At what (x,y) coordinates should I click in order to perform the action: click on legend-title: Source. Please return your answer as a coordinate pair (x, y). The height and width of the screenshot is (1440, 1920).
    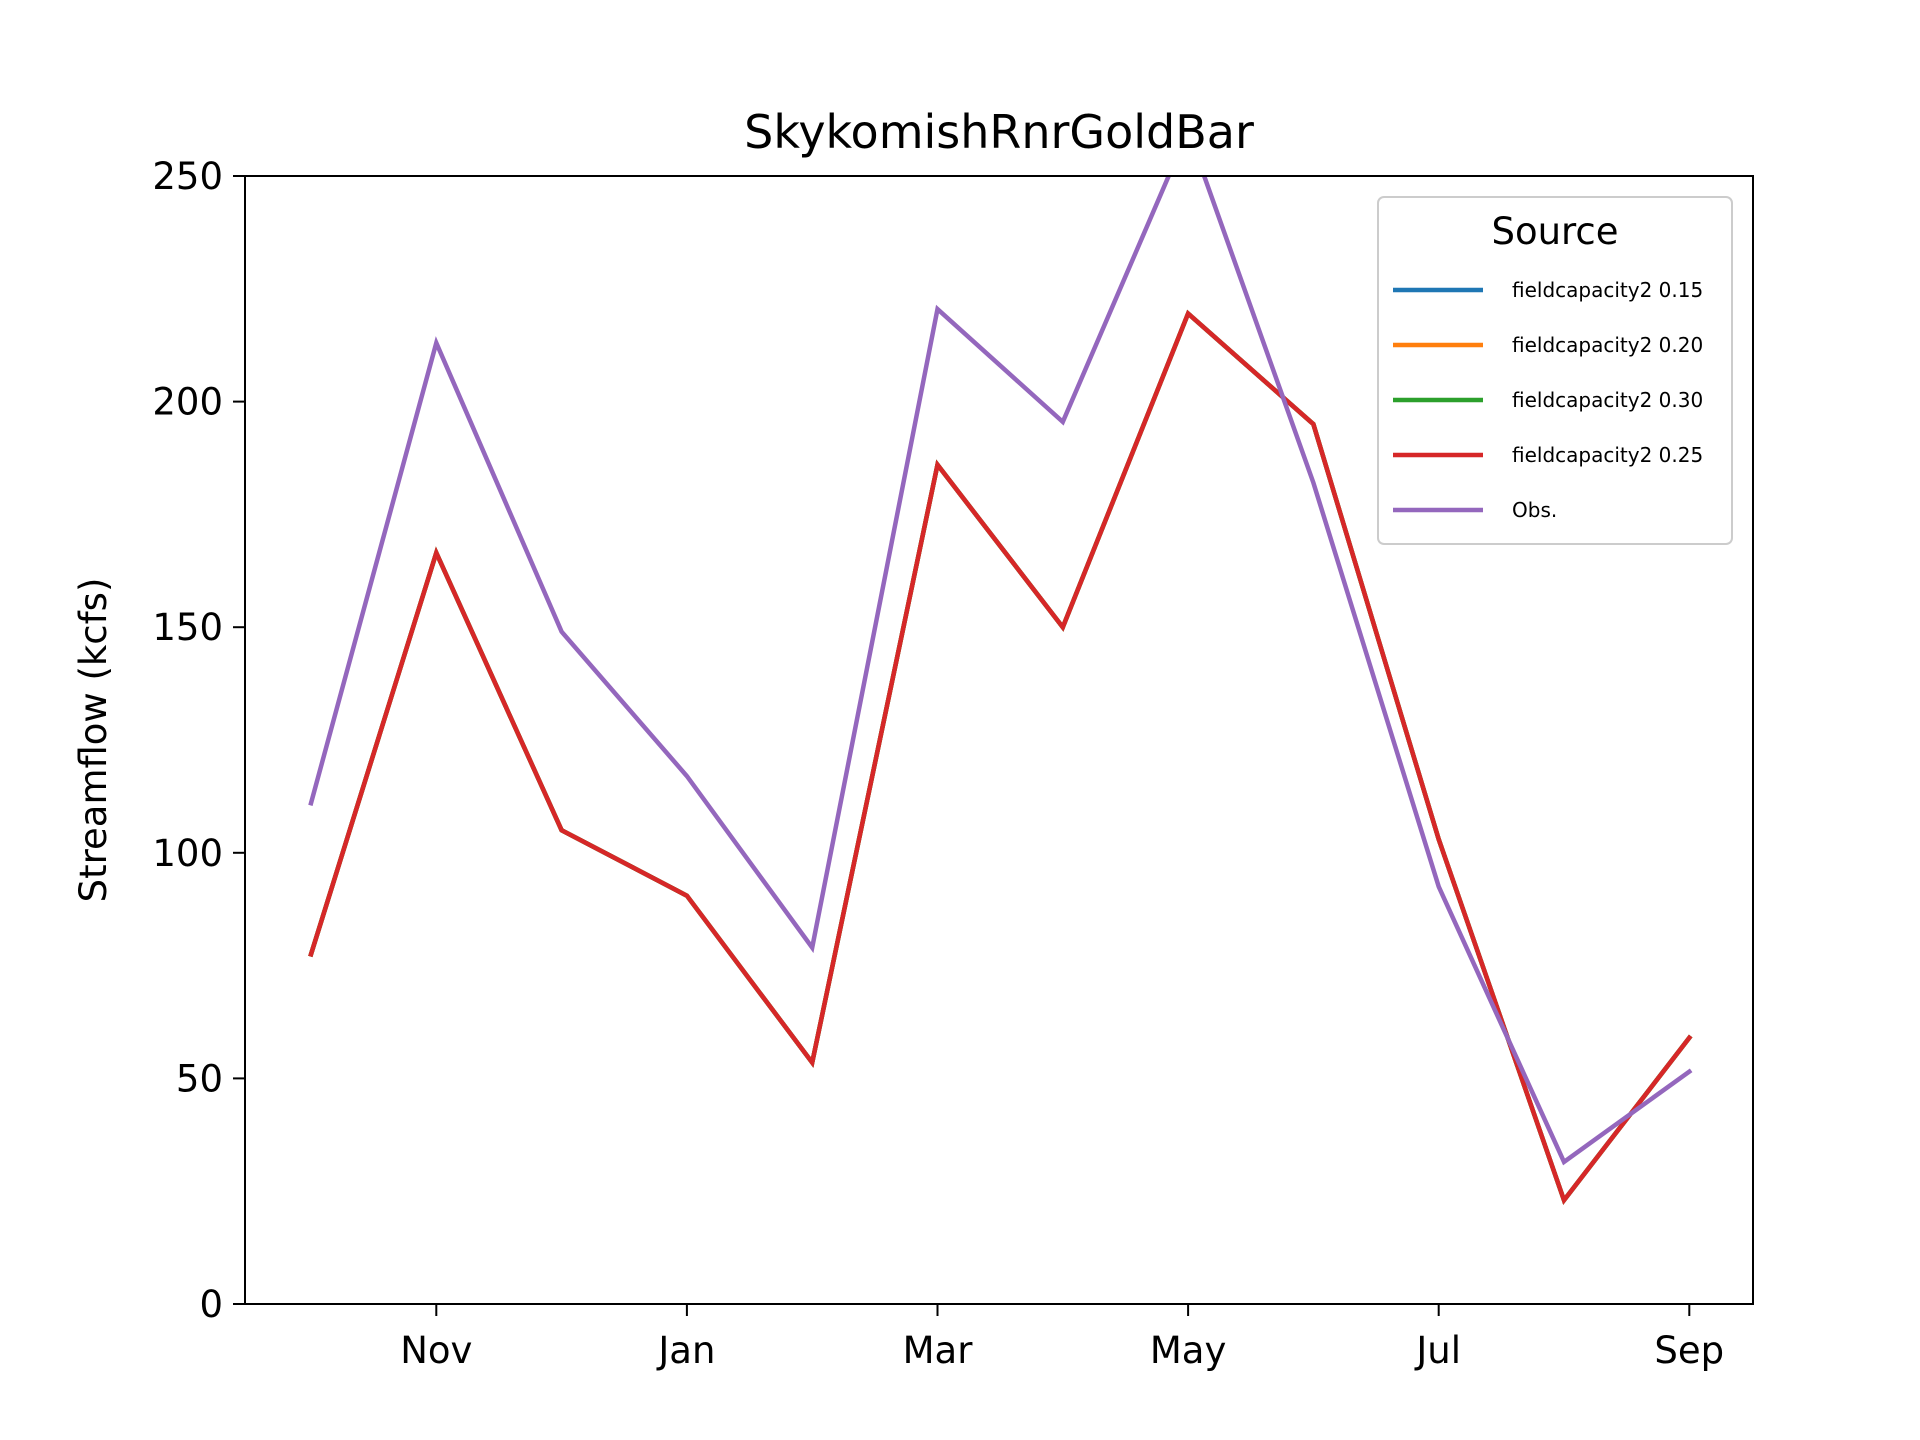
    Looking at the image, I should click on (1554, 231).